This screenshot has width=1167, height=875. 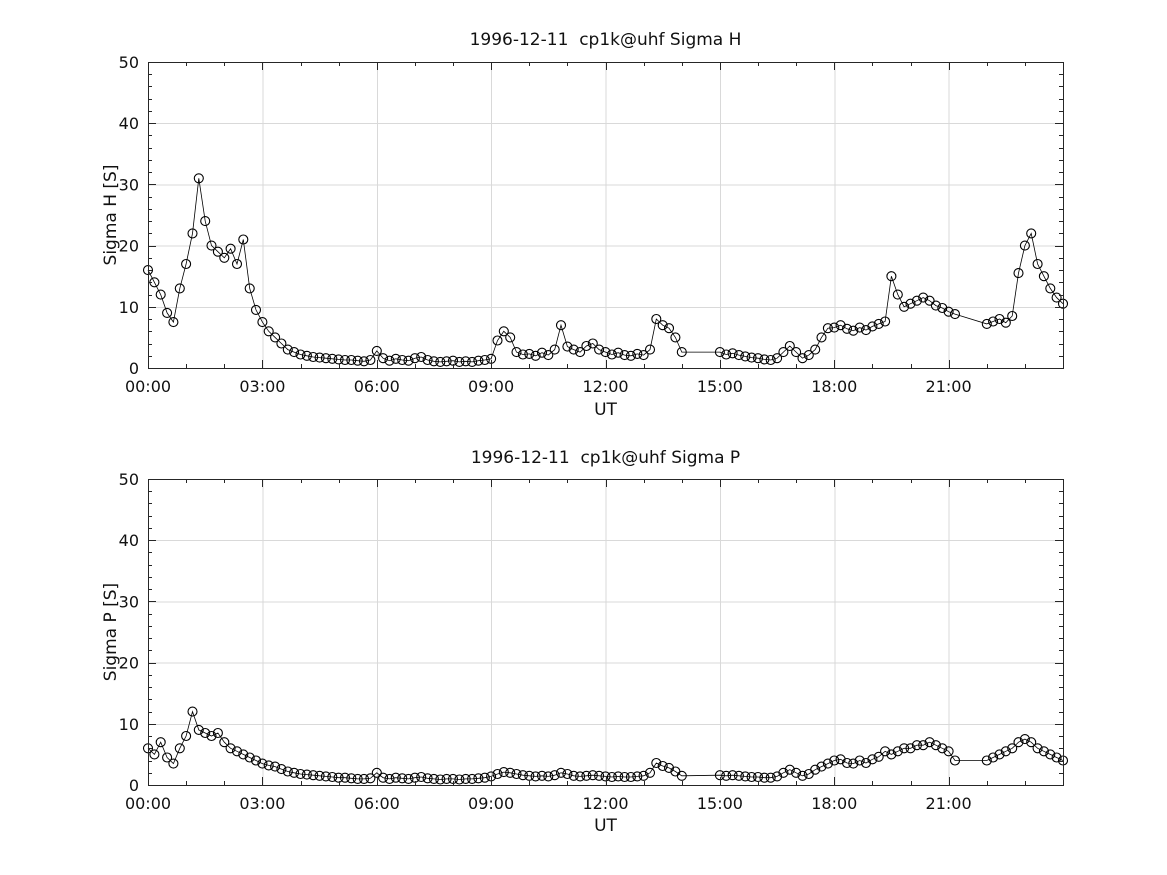 What do you see at coordinates (129, 601) in the screenshot?
I see `y-tick-label: 30` at bounding box center [129, 601].